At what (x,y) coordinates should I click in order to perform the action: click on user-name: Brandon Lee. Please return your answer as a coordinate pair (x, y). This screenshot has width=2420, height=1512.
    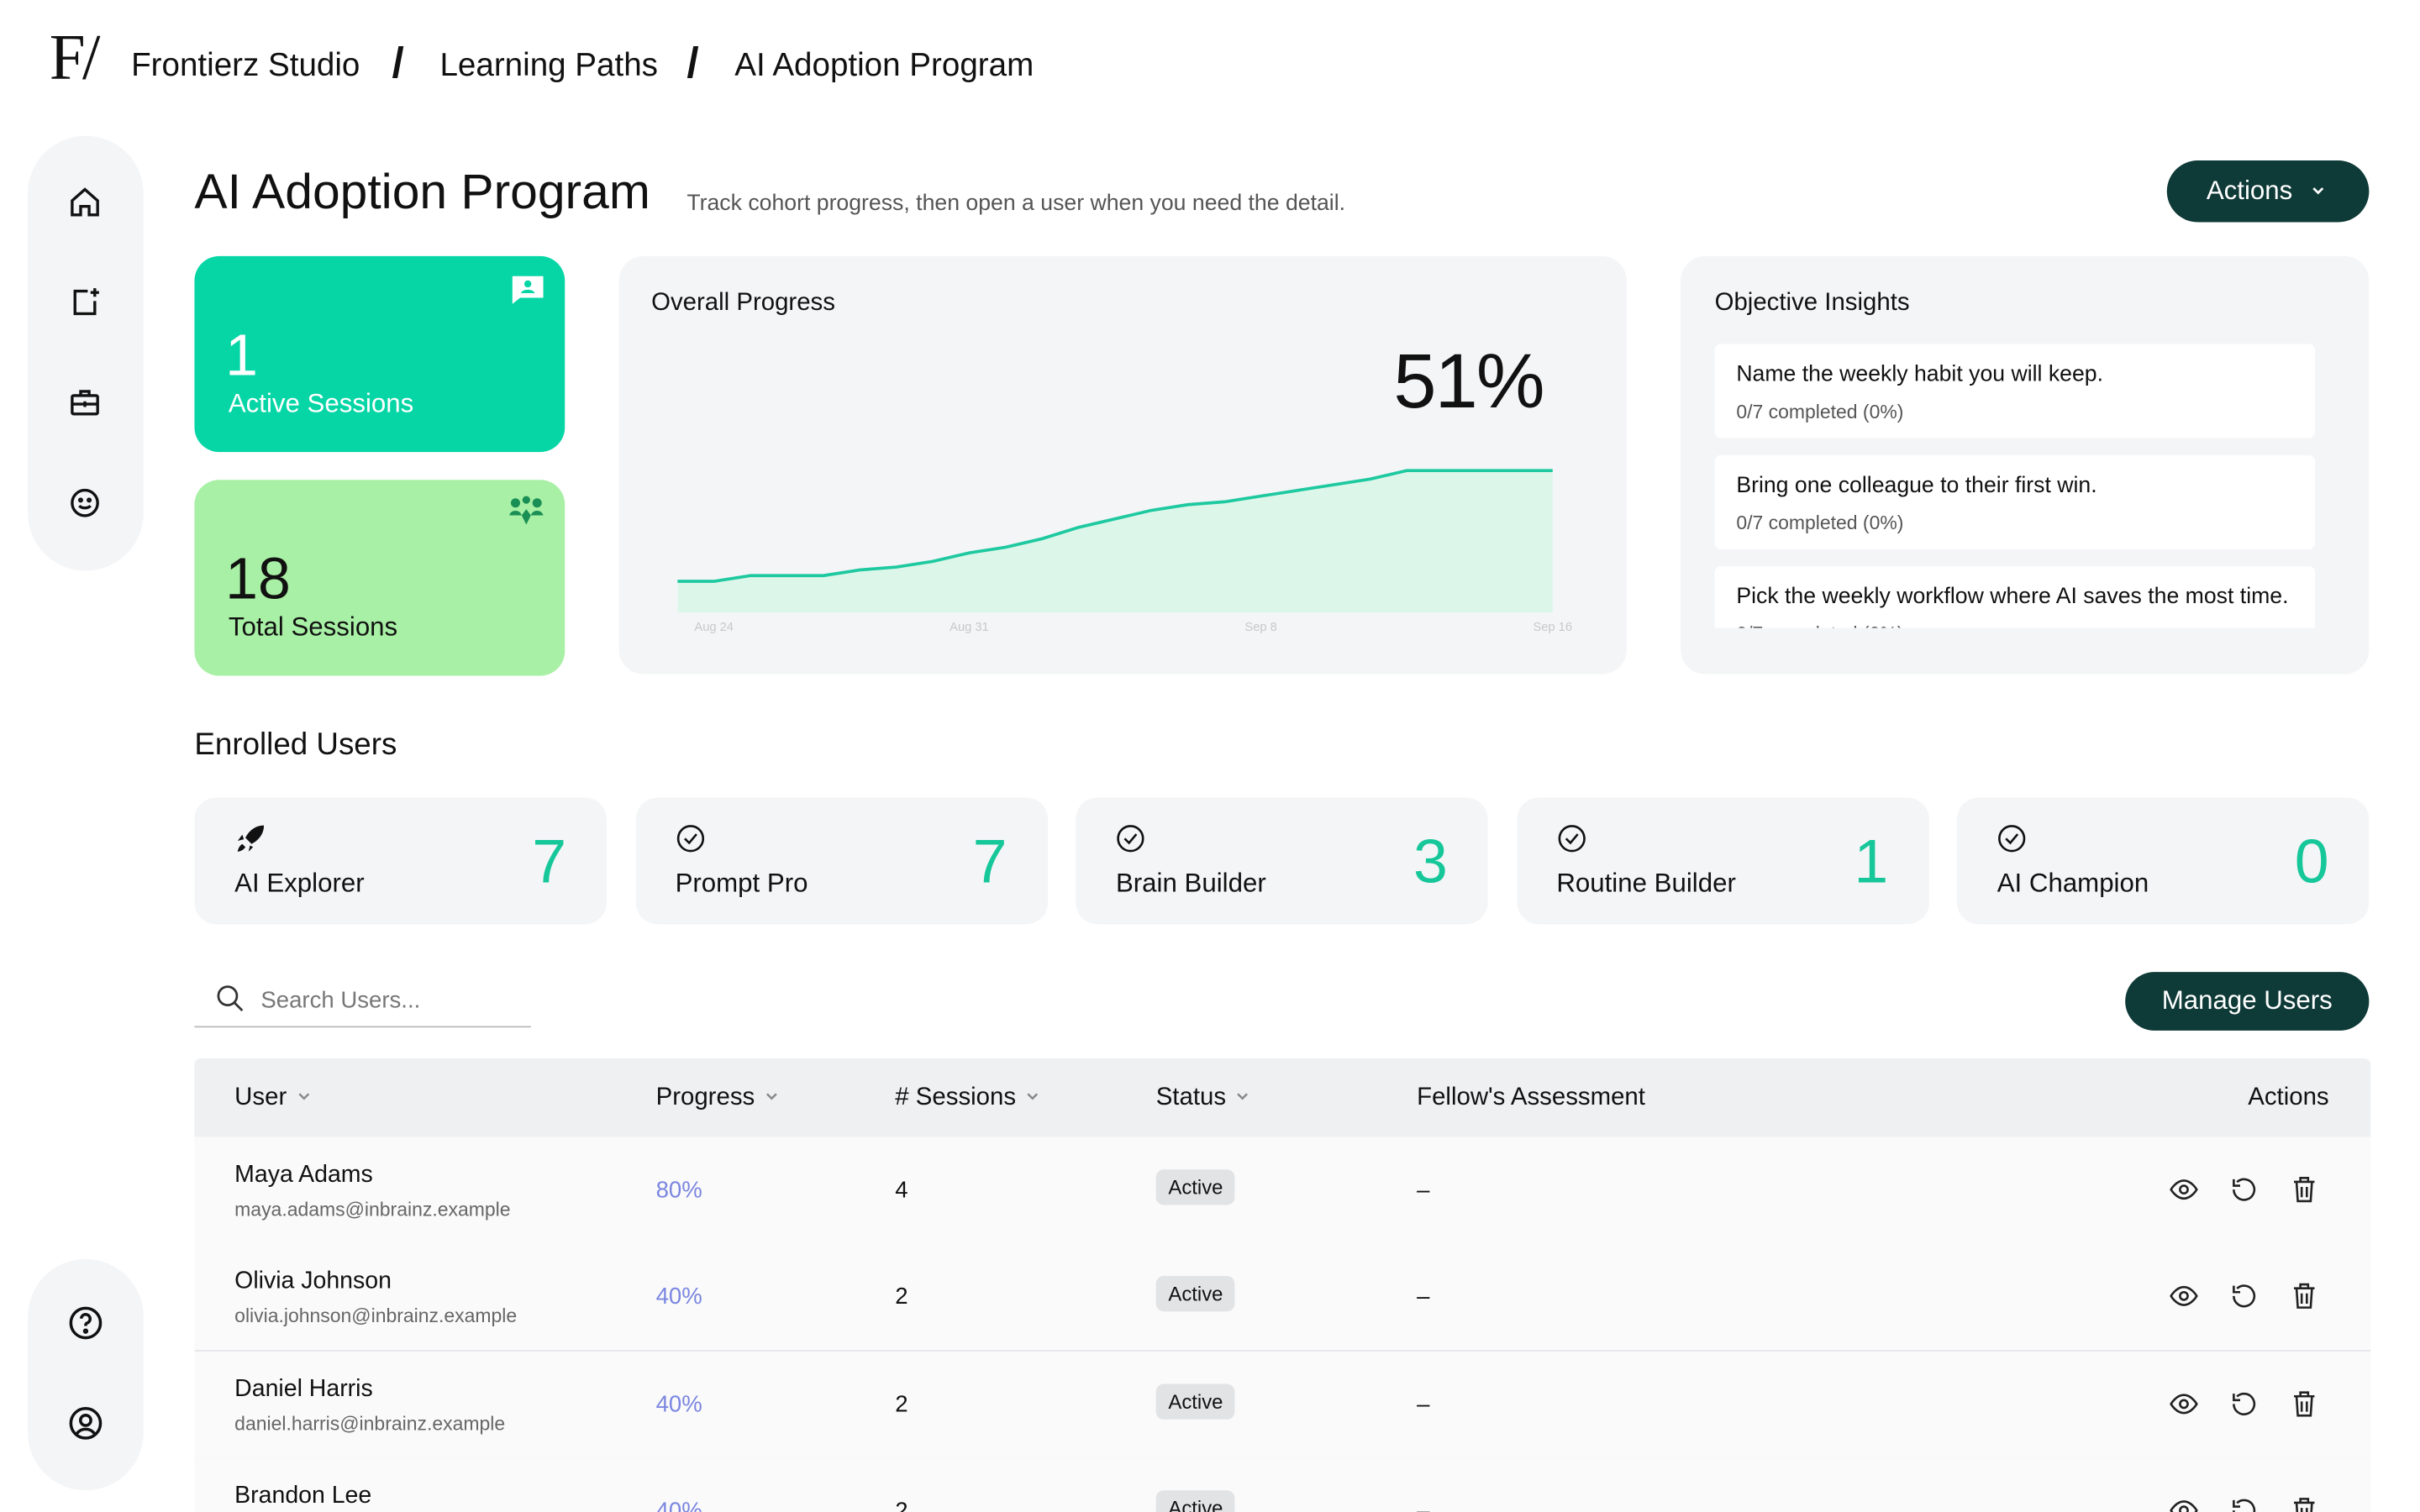
    Looking at the image, I should click on (303, 1495).